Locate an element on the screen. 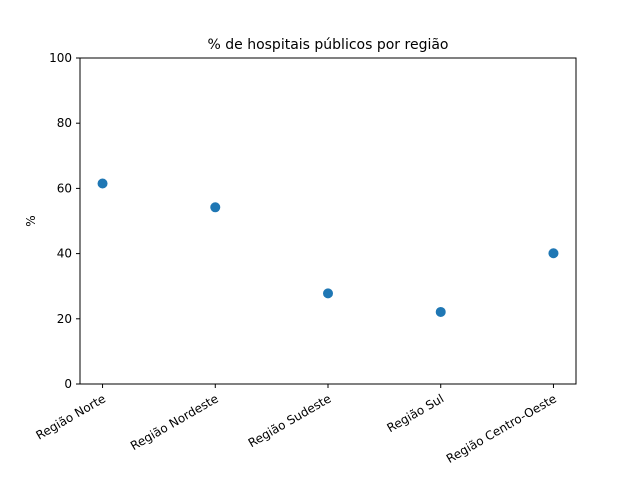 This screenshot has height=480, width=640. y-tick-label: 20 is located at coordinates (64, 319).